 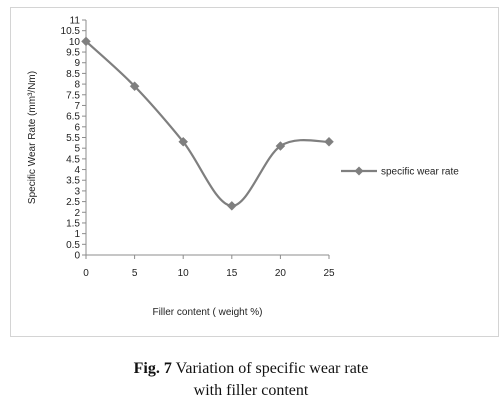 I want to click on y-tick-label: 6, so click(x=77, y=127).